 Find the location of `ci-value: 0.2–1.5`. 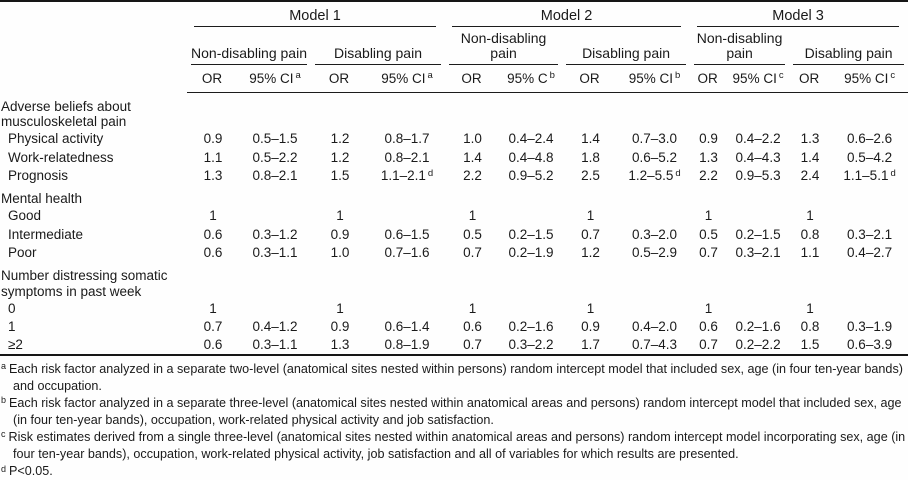

ci-value: 0.2–1.5 is located at coordinates (531, 234).